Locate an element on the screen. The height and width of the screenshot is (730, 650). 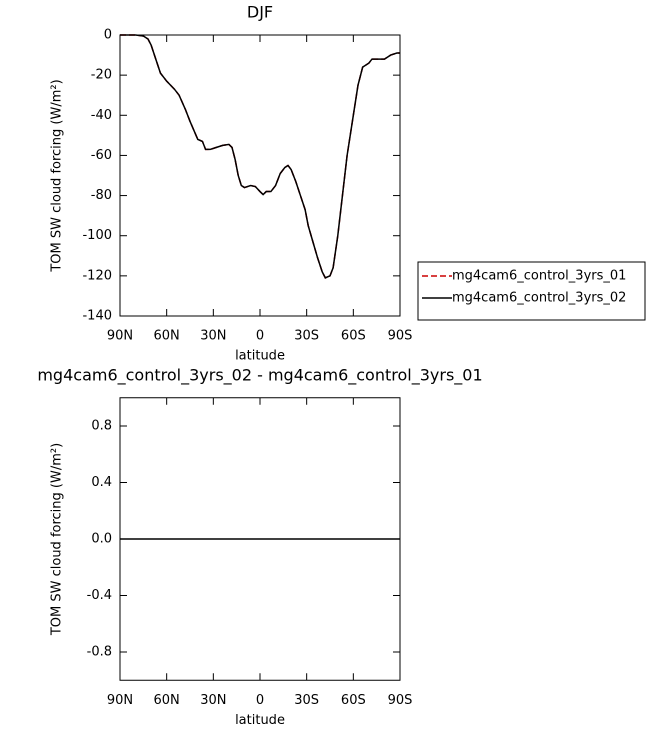
legend-label: mg4cam6_control_3yrs_02 is located at coordinates (539, 298).